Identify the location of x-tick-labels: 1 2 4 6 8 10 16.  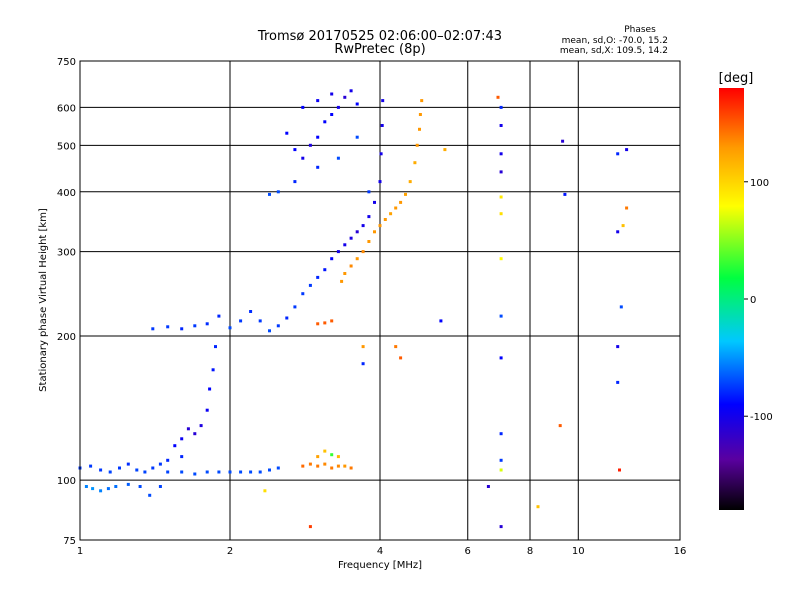
(382, 551).